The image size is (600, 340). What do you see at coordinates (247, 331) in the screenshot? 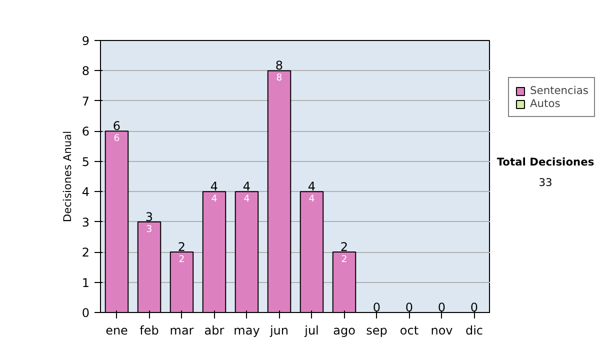
I see `x-tick-label: may` at bounding box center [247, 331].